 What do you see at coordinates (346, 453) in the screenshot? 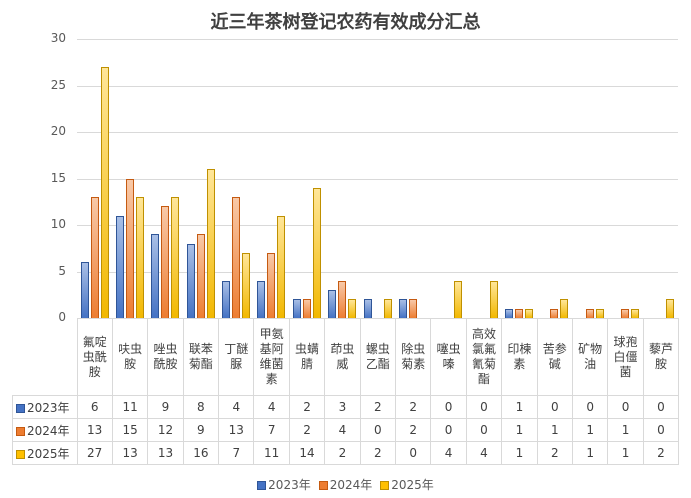
I see `table-row: 2025年 27 13 13 16 7 11 14 2 2 0 4 4 1 2 1 1 2` at bounding box center [346, 453].